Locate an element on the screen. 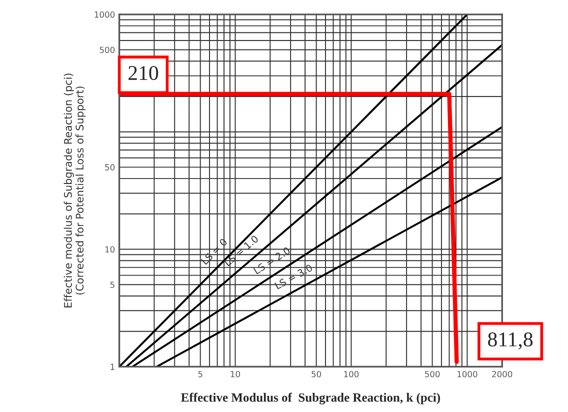 The image size is (568, 412). x-axis-title: Effective Modulus of Subgrade Reaction, k (pci) is located at coordinates (310, 398).